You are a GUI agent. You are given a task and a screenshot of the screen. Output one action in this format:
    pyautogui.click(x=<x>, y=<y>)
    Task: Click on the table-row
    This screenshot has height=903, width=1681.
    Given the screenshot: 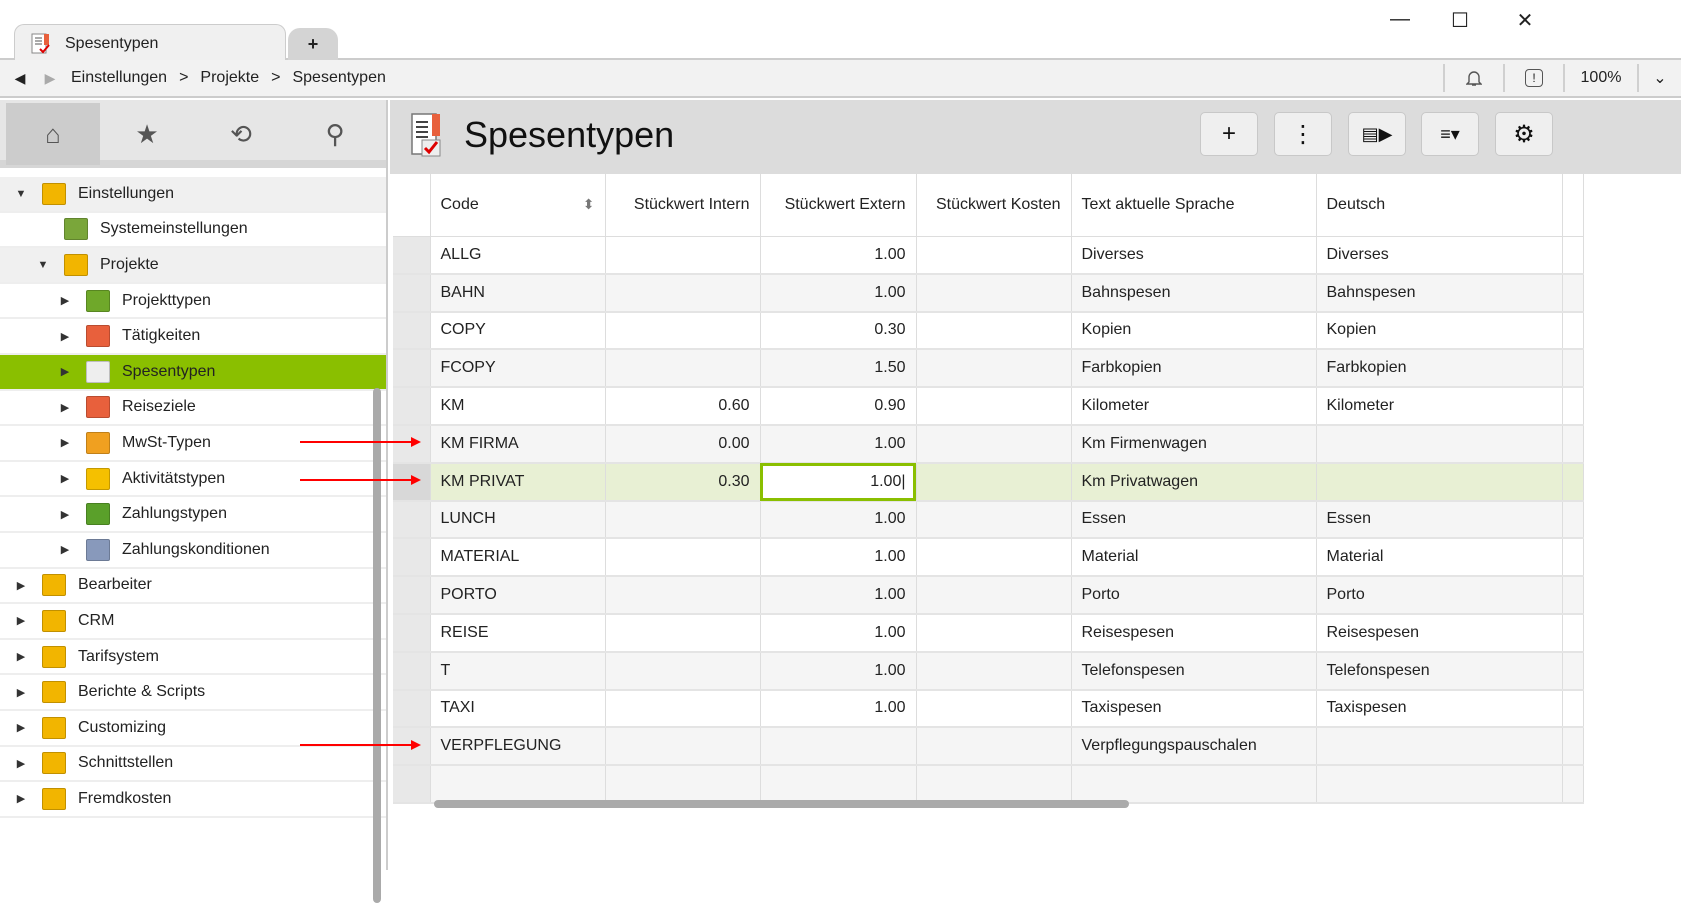 What is the action you would take?
    pyautogui.click(x=988, y=784)
    